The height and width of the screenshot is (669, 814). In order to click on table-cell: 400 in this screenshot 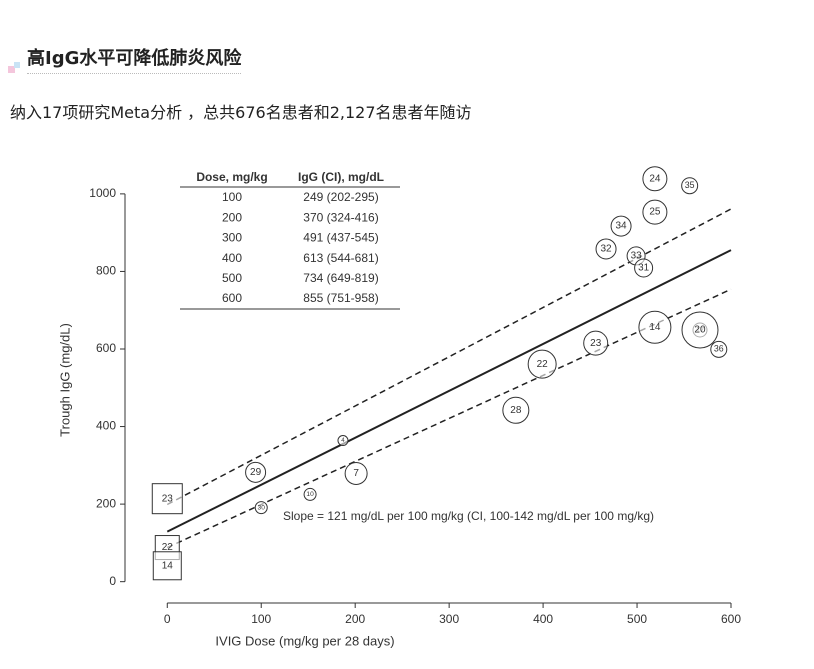, I will do `click(232, 258)`.